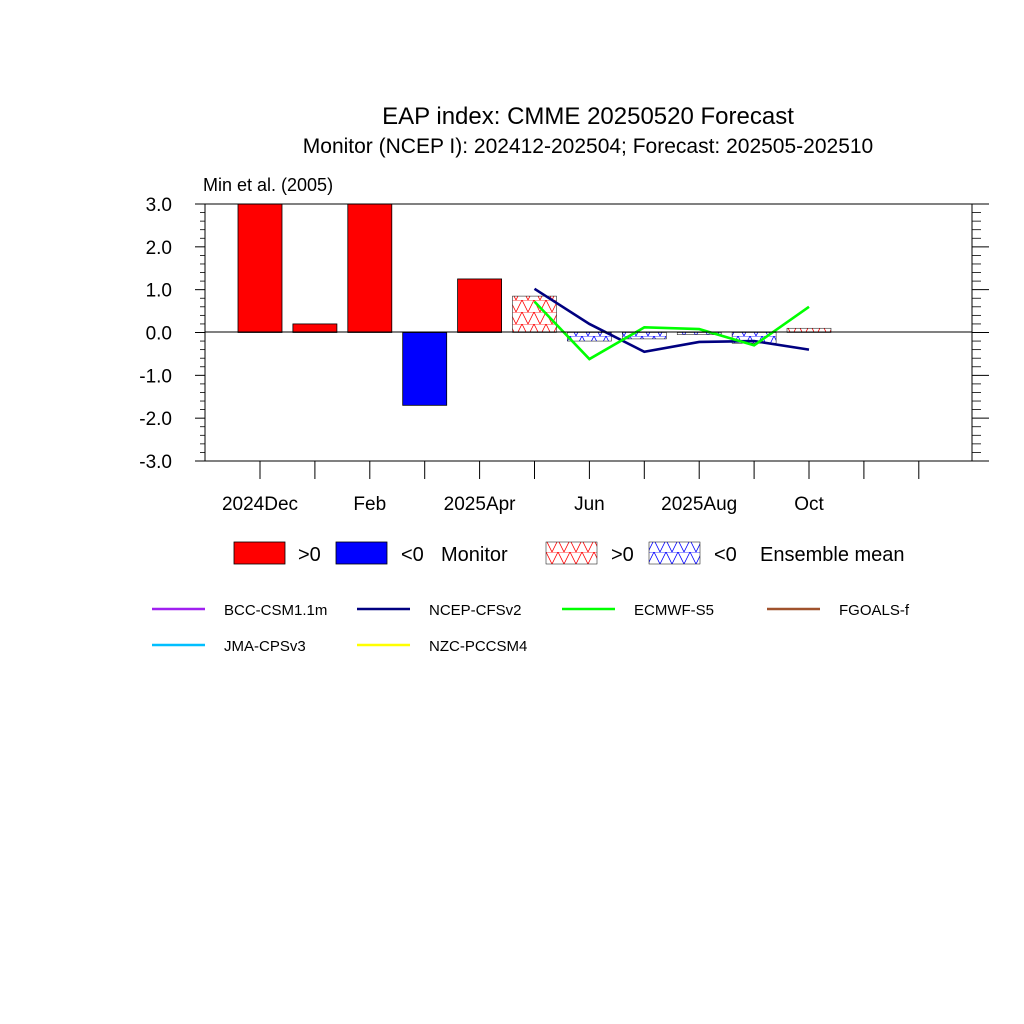  What do you see at coordinates (475, 610) in the screenshot?
I see `legend-label-ncep-cfsv2: NCEP-CFSv2` at bounding box center [475, 610].